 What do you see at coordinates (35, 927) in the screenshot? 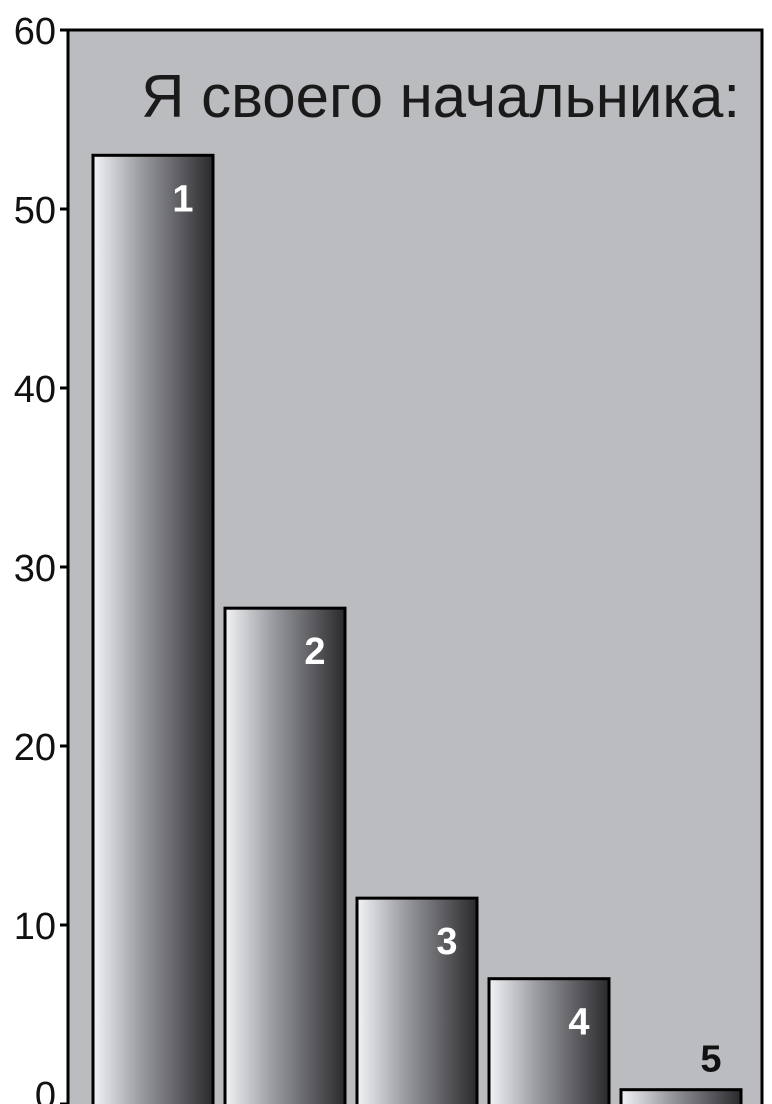
I see `y-tick-label: 10` at bounding box center [35, 927].